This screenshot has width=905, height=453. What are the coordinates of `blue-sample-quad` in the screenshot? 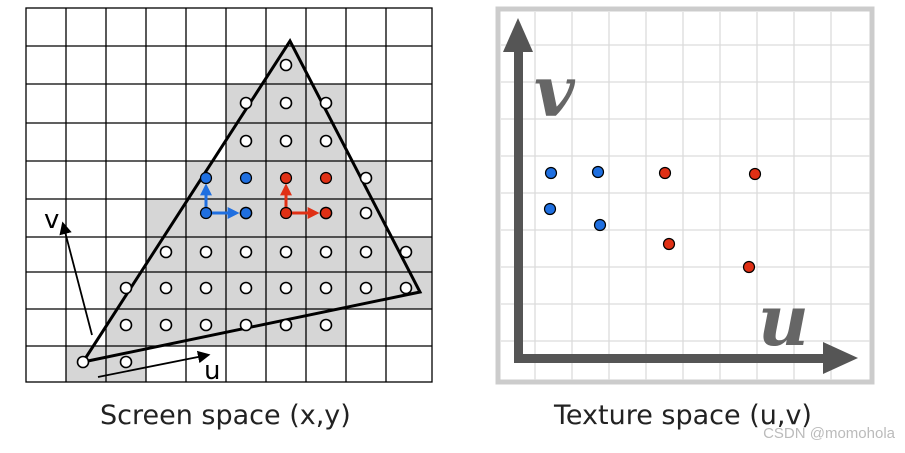 It's located at (226, 195).